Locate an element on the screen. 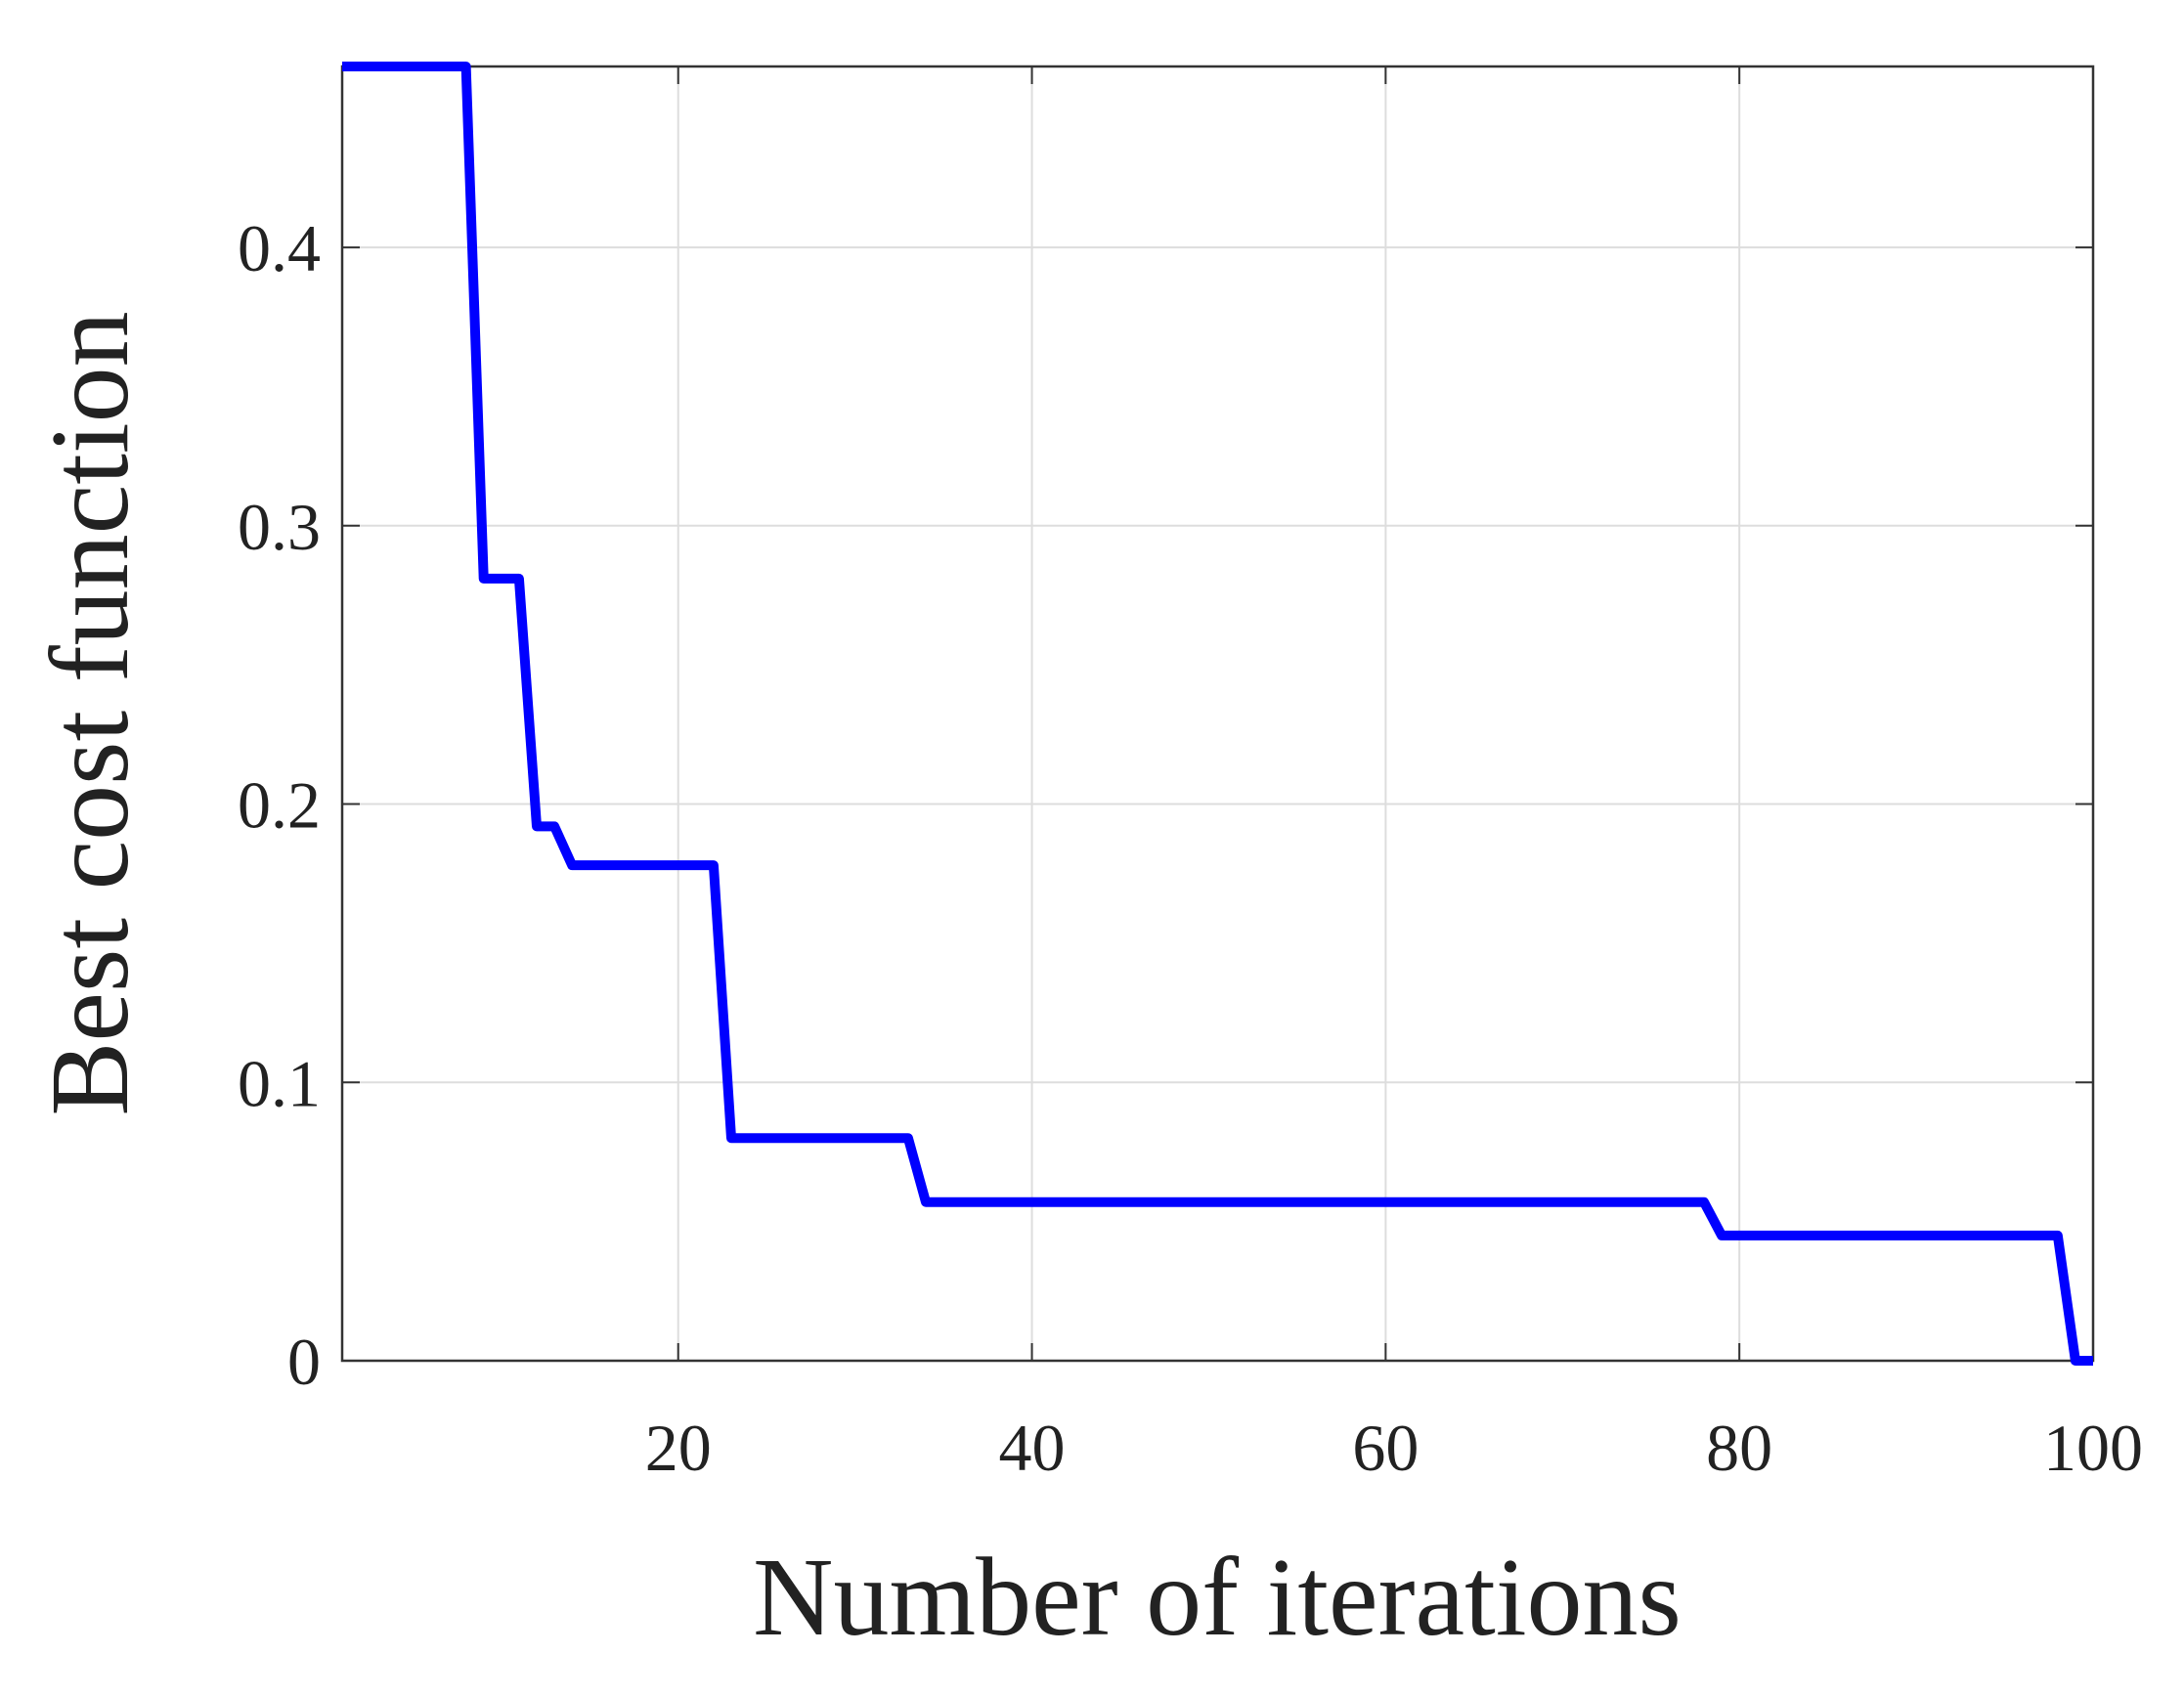 The image size is (2184, 1697). x-tick-label: 80 is located at coordinates (1739, 1448).